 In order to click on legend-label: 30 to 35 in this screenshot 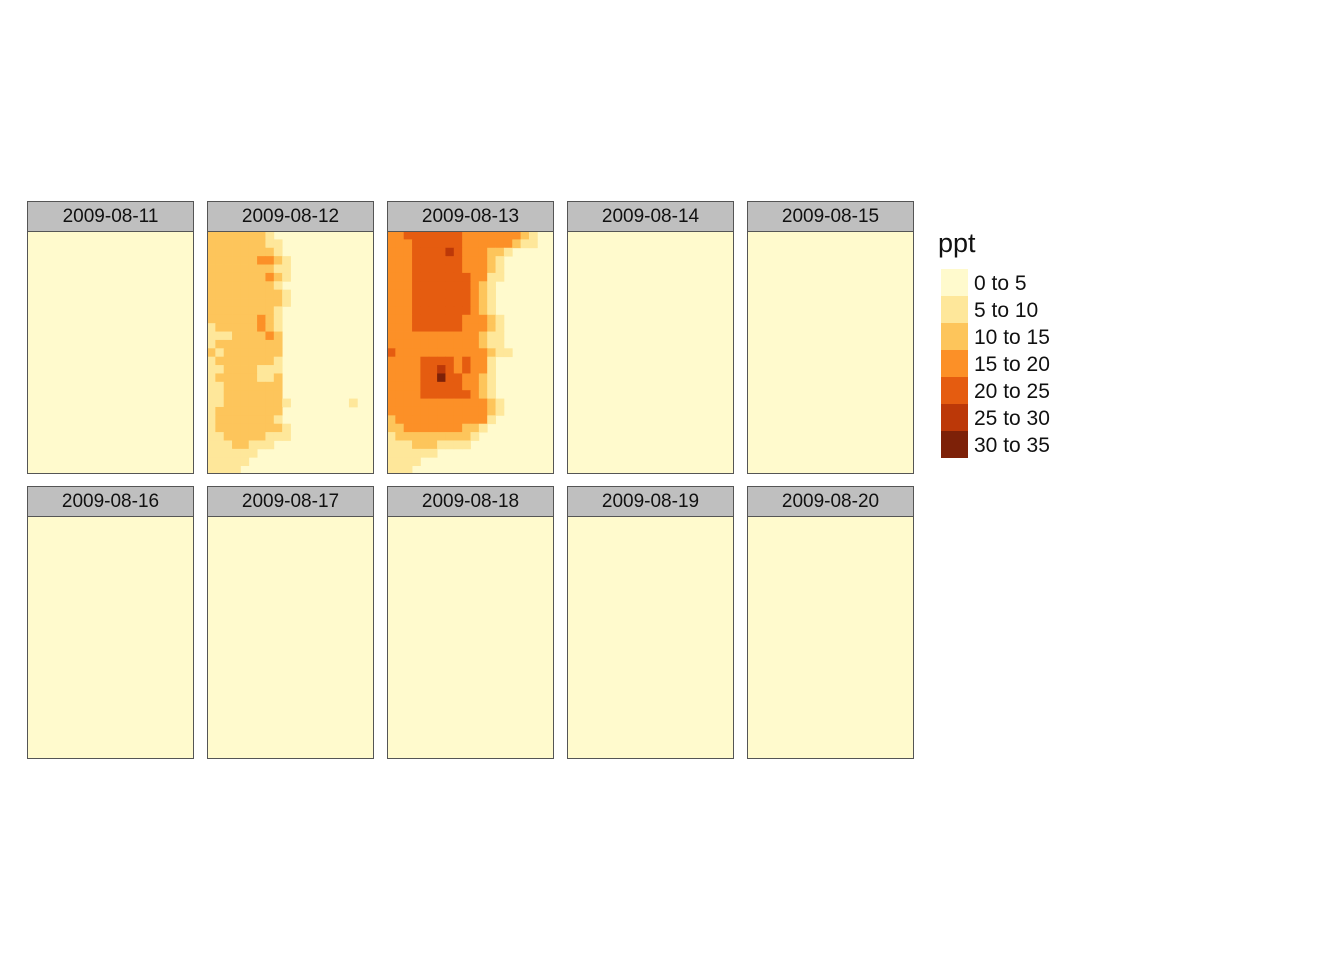, I will do `click(1012, 445)`.